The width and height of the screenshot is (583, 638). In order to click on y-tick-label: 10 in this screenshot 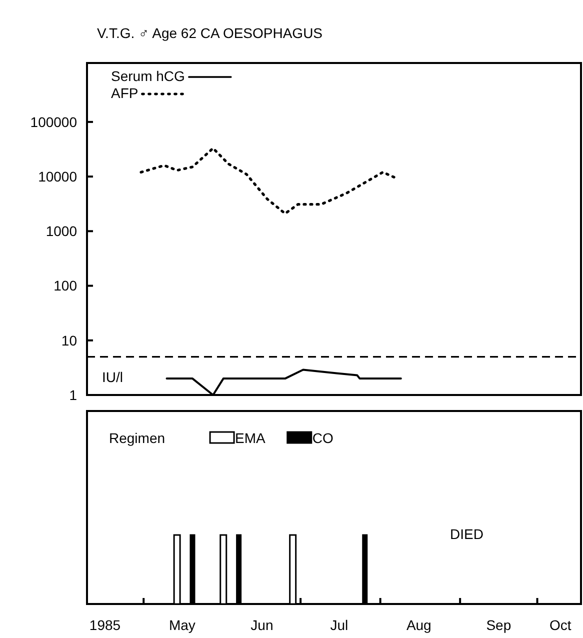, I will do `click(69, 340)`.